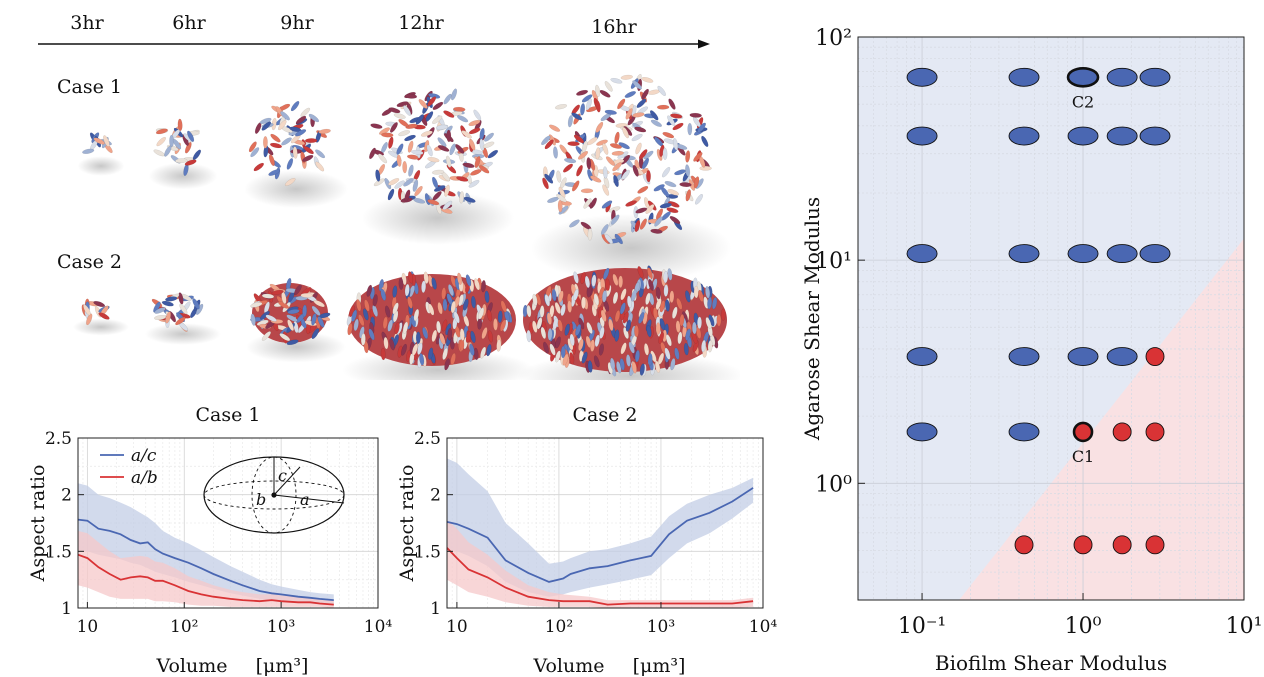  Describe the element at coordinates (427, 439) in the screenshot. I see `chart2-ytick-label-3: 2.5` at that location.